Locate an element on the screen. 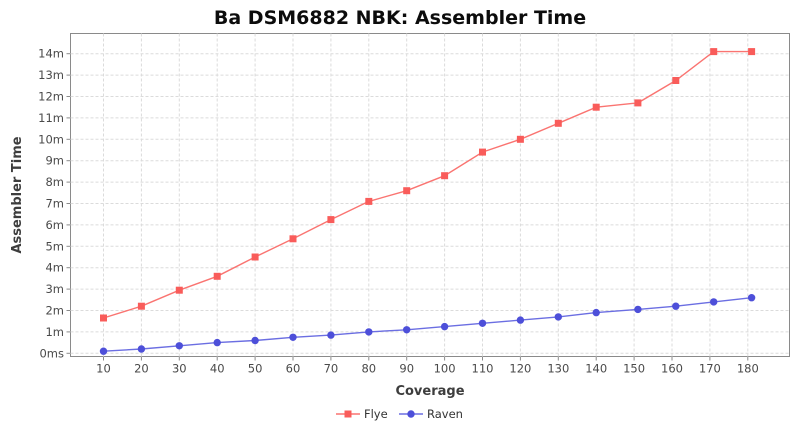  x-tick-label: 100 is located at coordinates (445, 369).